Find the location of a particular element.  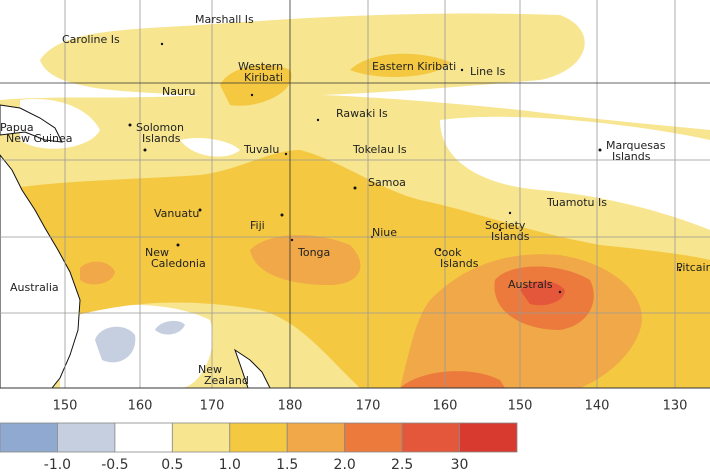

colorbar-label: 2.5 is located at coordinates (402, 465).